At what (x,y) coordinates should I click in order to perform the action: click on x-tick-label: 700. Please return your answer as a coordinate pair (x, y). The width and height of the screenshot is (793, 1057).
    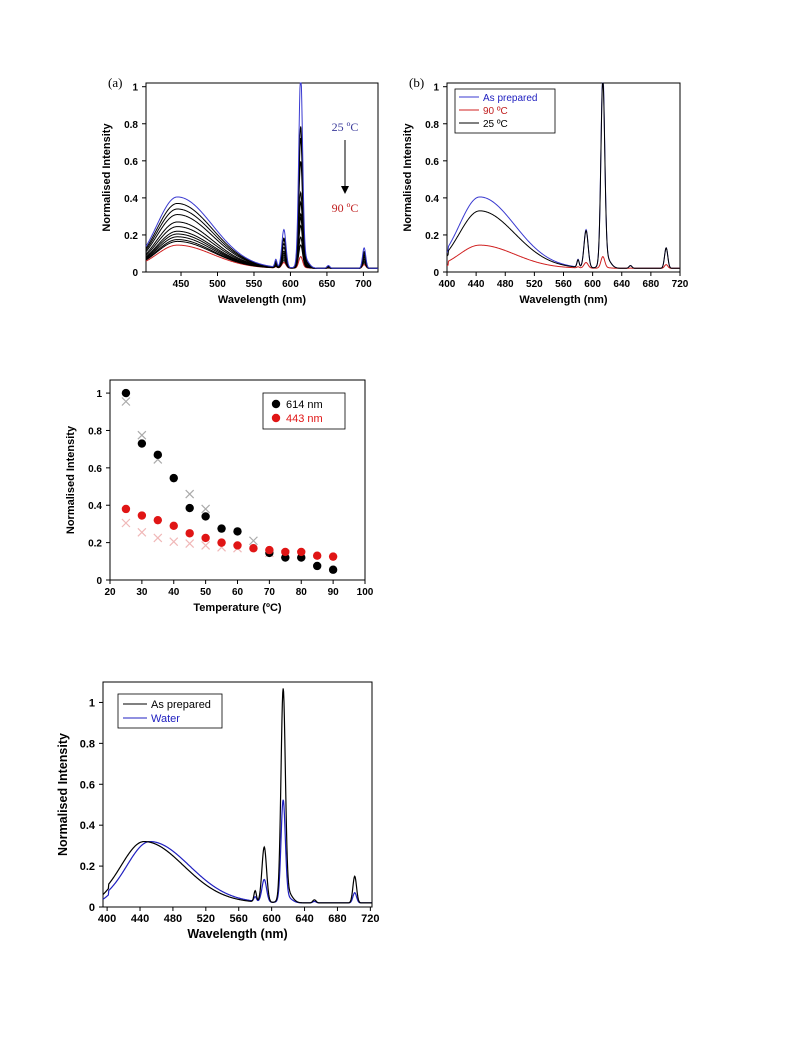
    Looking at the image, I should click on (363, 284).